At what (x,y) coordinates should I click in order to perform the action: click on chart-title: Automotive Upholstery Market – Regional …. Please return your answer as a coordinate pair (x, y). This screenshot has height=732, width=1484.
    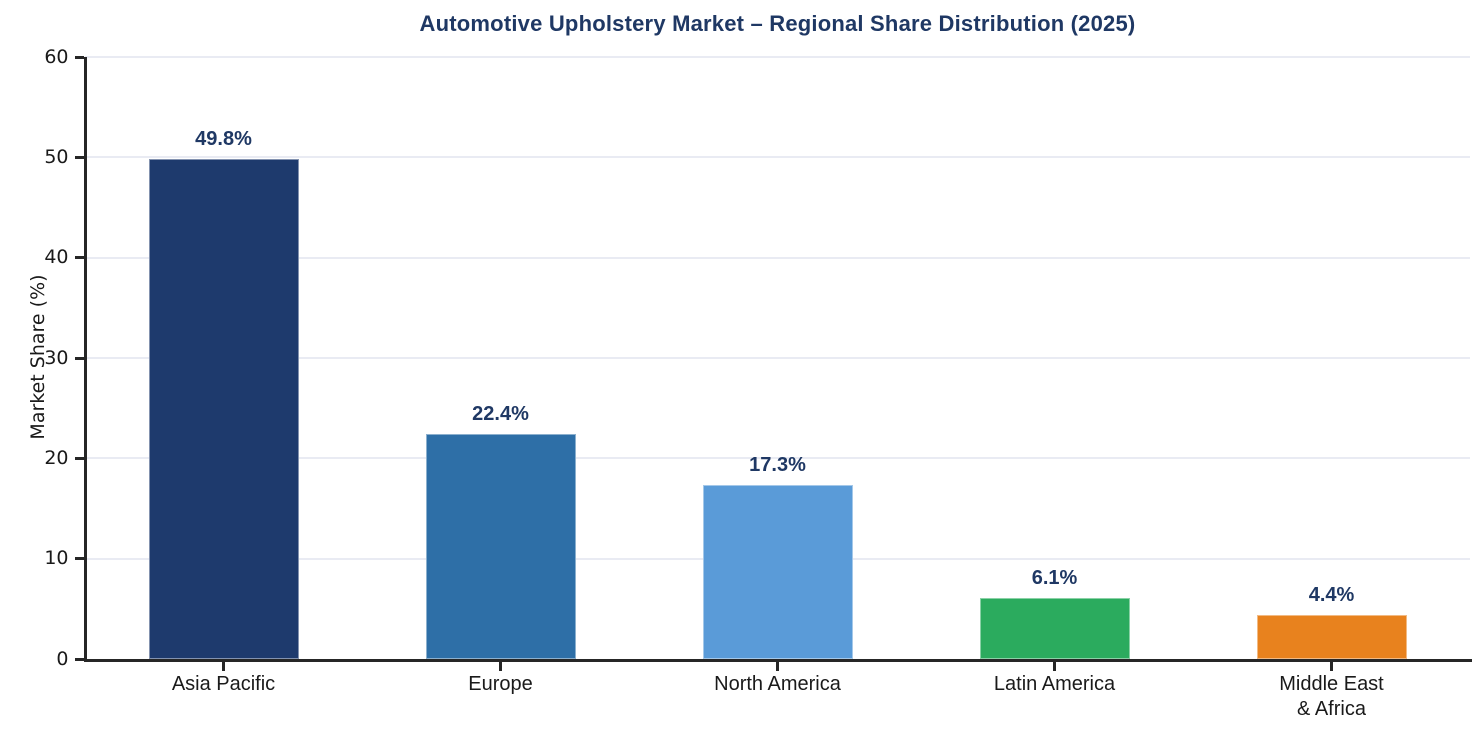
    Looking at the image, I should click on (777, 23).